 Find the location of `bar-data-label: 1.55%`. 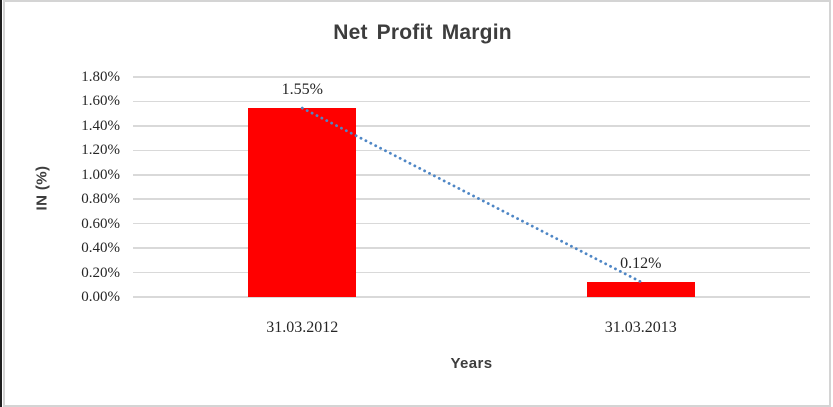

bar-data-label: 1.55% is located at coordinates (302, 89).